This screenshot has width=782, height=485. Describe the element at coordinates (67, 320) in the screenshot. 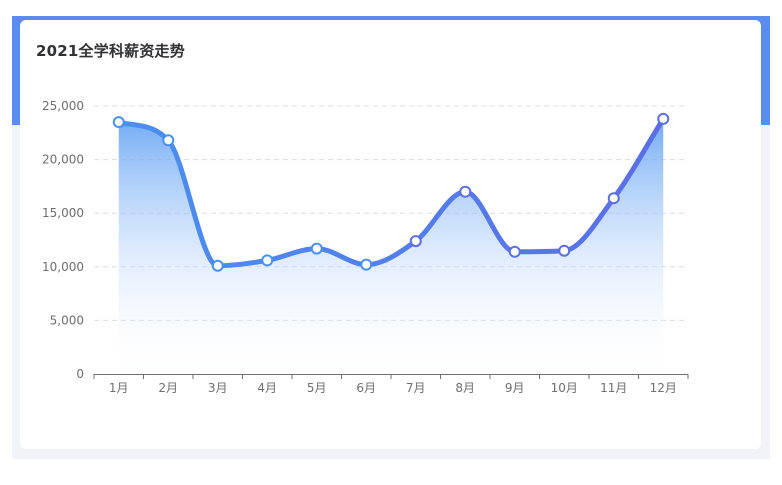

I see `y-tick-label: 5,000` at that location.